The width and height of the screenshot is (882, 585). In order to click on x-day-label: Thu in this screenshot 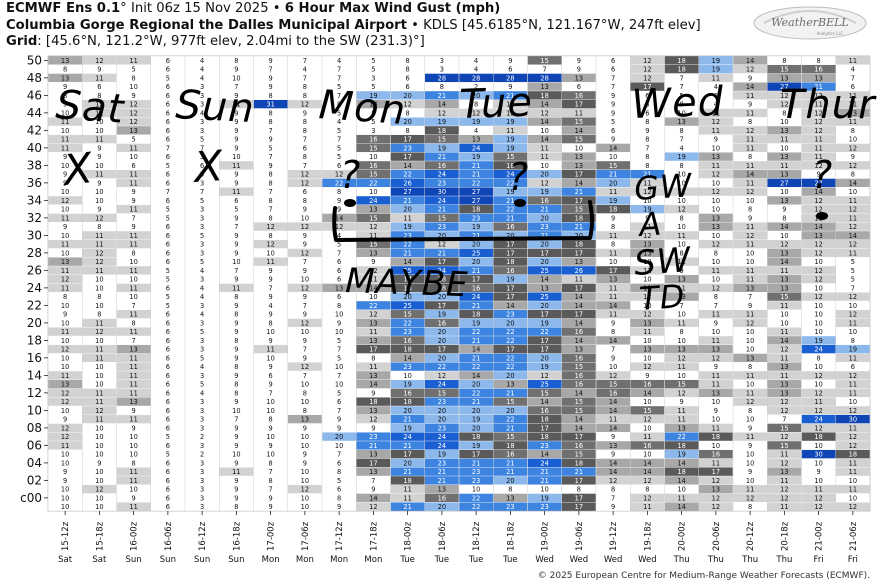, I will do `click(783, 560)`.